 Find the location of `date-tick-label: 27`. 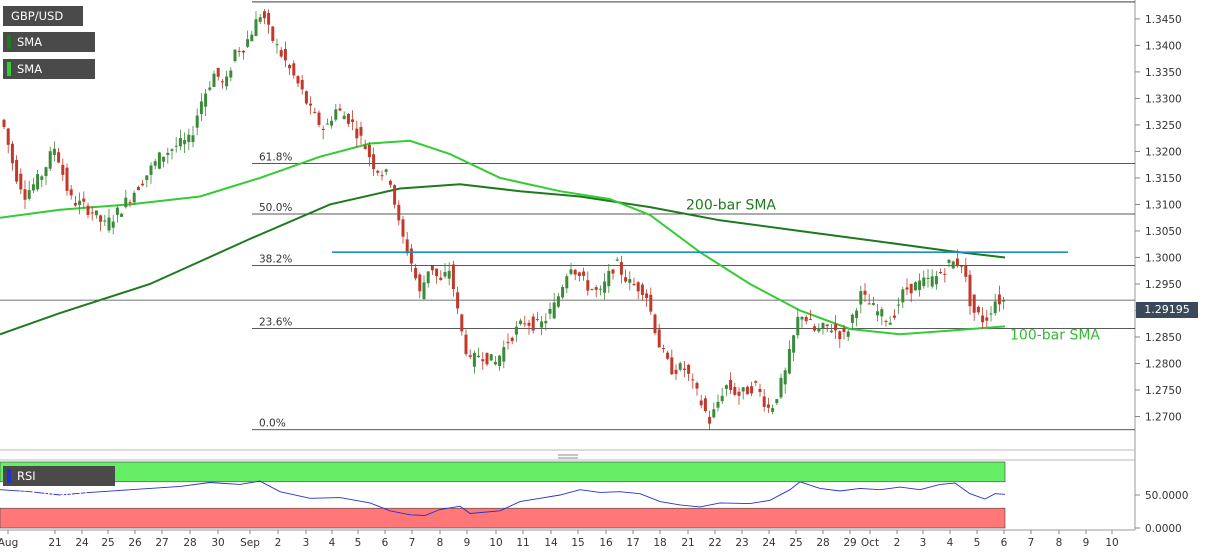

date-tick-label: 27 is located at coordinates (161, 543).